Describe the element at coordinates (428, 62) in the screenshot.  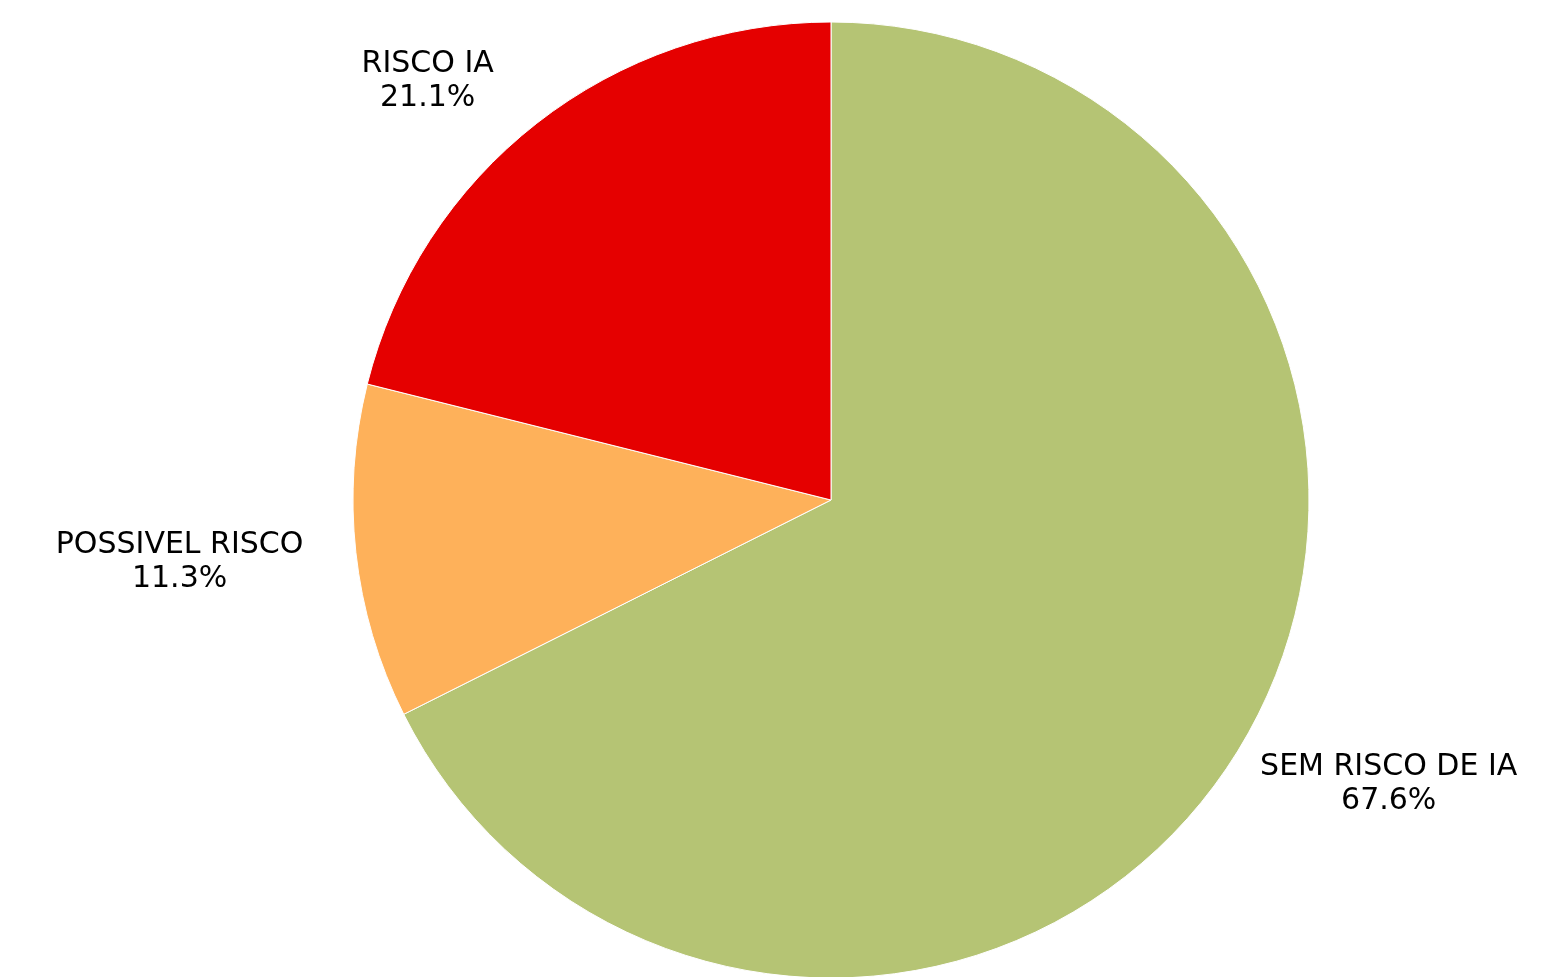
I see `slice-label: RISCO IA` at that location.